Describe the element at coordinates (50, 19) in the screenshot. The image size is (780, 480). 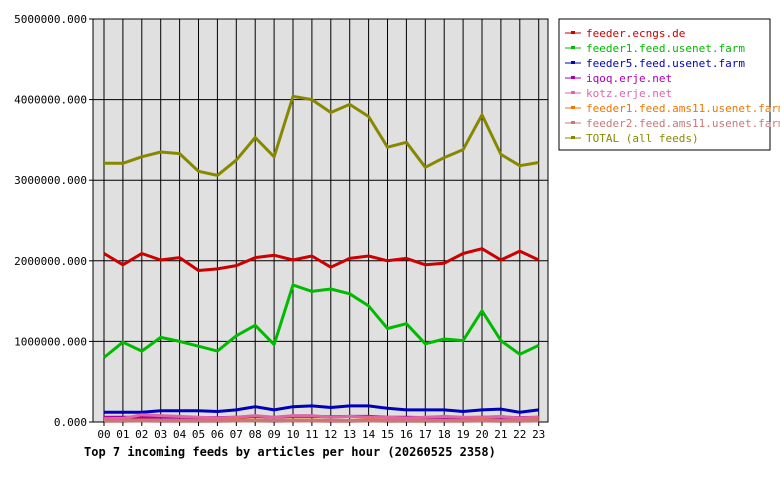
I see `y-tick-label: 5000000.000` at that location.